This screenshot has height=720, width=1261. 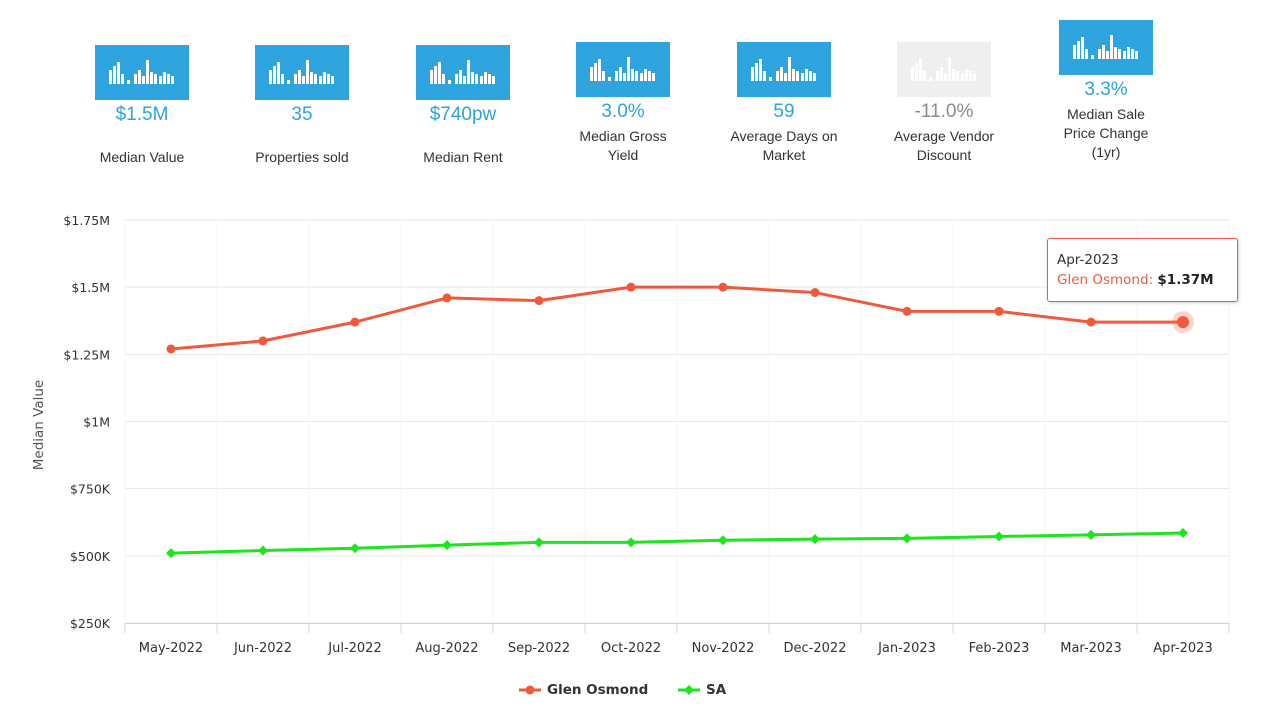 What do you see at coordinates (446, 648) in the screenshot?
I see `x-tick-label: Aug-2022` at bounding box center [446, 648].